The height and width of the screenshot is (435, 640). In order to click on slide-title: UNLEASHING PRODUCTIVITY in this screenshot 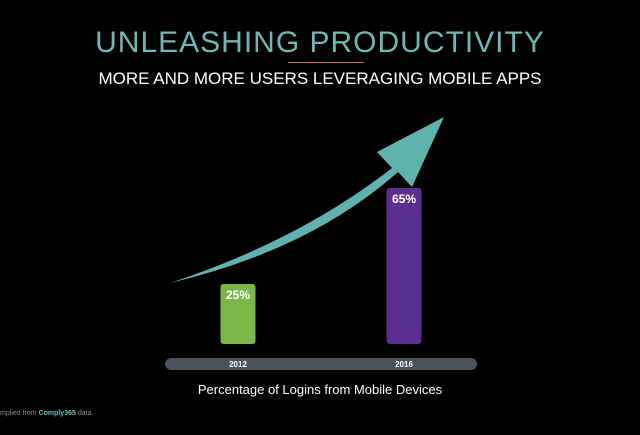, I will do `click(320, 42)`.